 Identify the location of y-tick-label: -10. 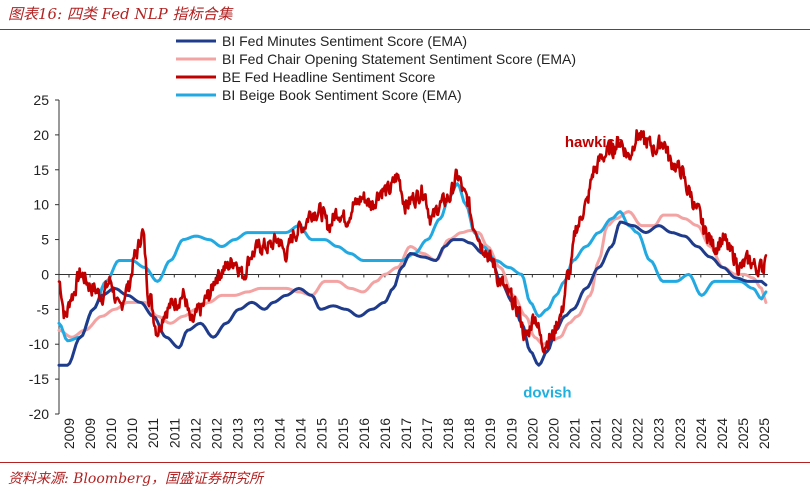
(39, 344).